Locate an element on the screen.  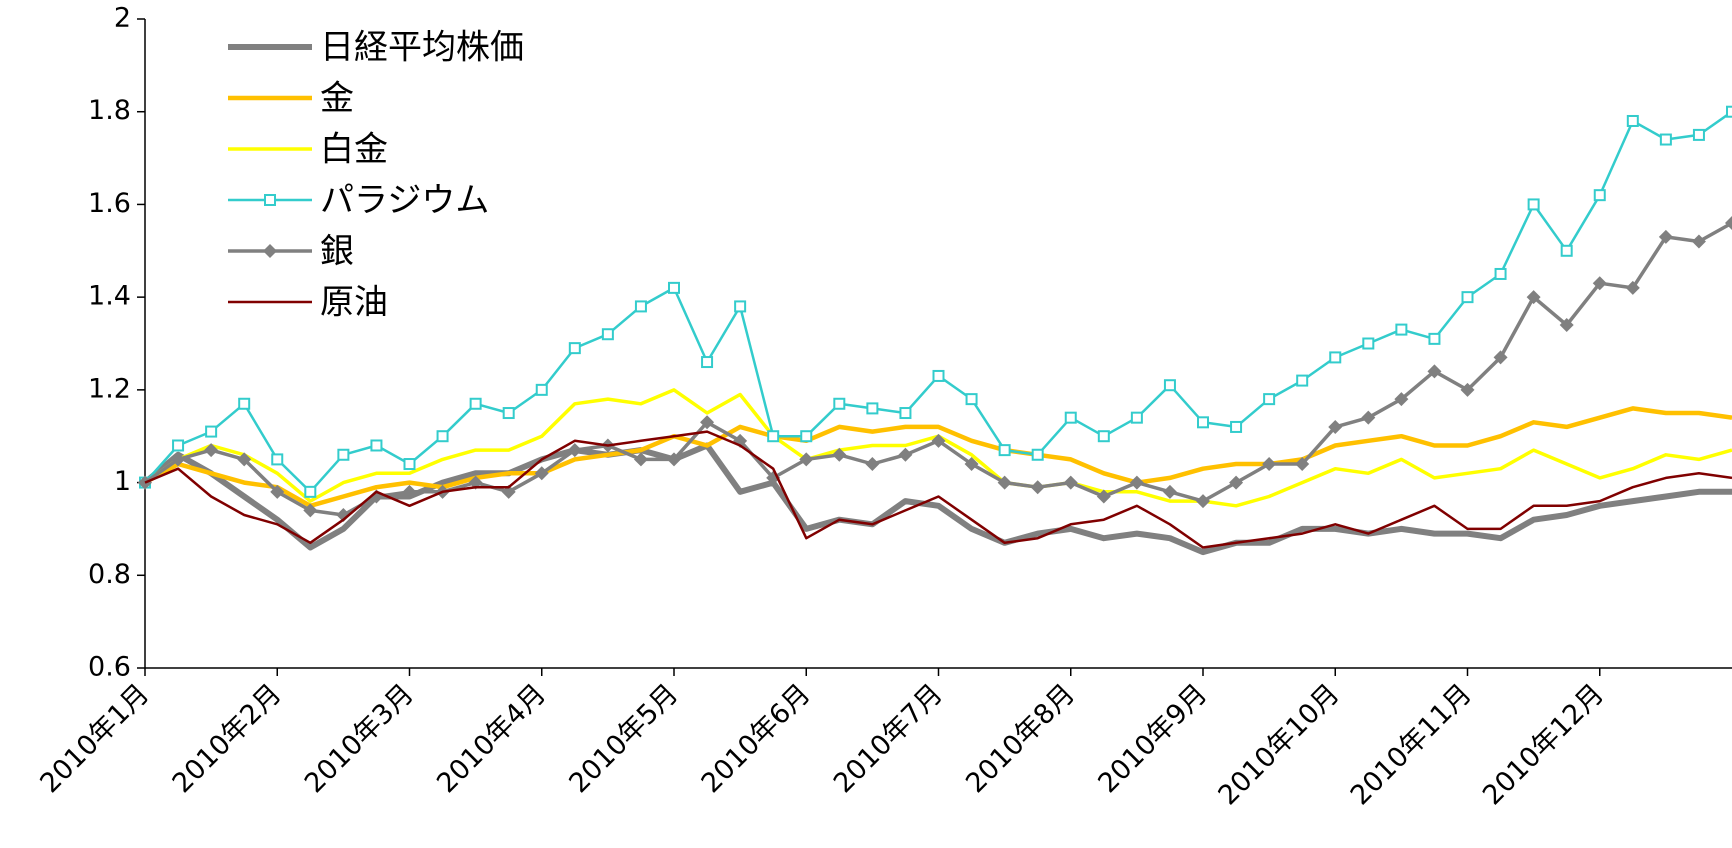
x-tick-label: 2010年1月 is located at coordinates (94, 738).